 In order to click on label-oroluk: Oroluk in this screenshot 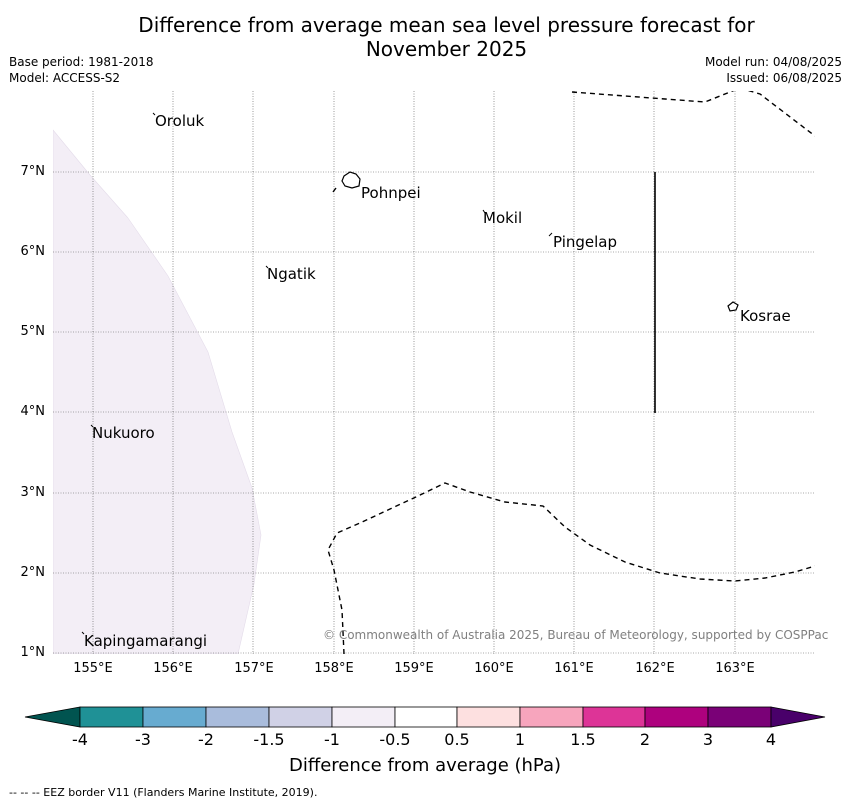, I will do `click(180, 121)`.